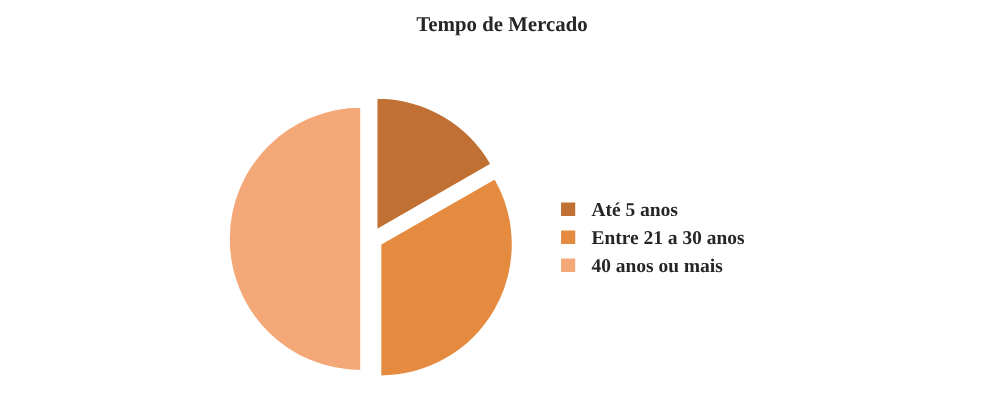 The image size is (1004, 412). I want to click on legend-label: 40 anos ou mais, so click(657, 265).